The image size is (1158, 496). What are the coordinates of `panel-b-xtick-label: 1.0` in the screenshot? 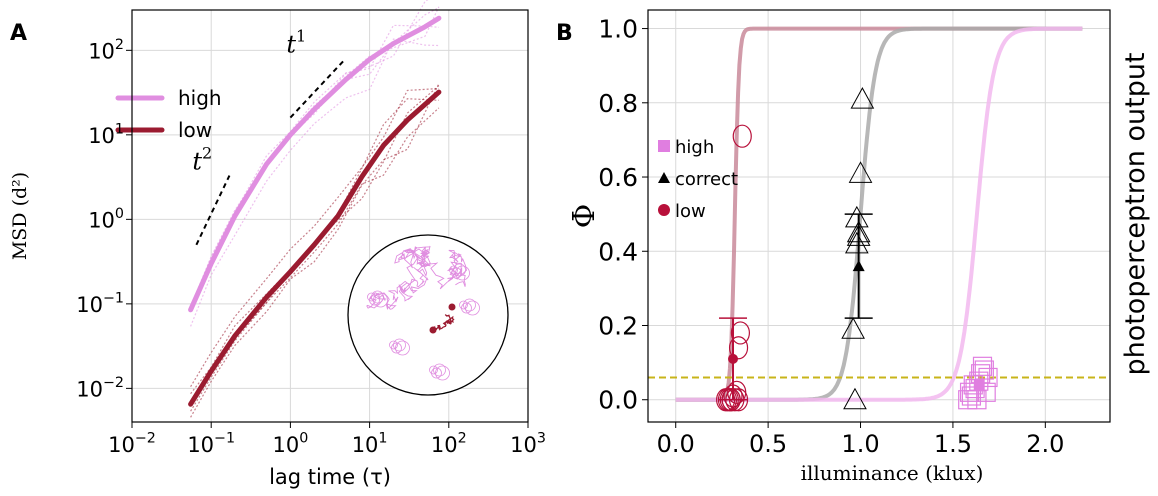 It's located at (860, 444).